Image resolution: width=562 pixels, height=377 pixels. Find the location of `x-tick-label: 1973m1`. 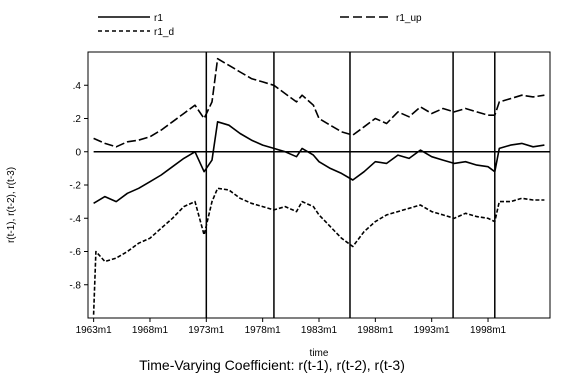

x-tick-label: 1973m1 is located at coordinates (206, 330).